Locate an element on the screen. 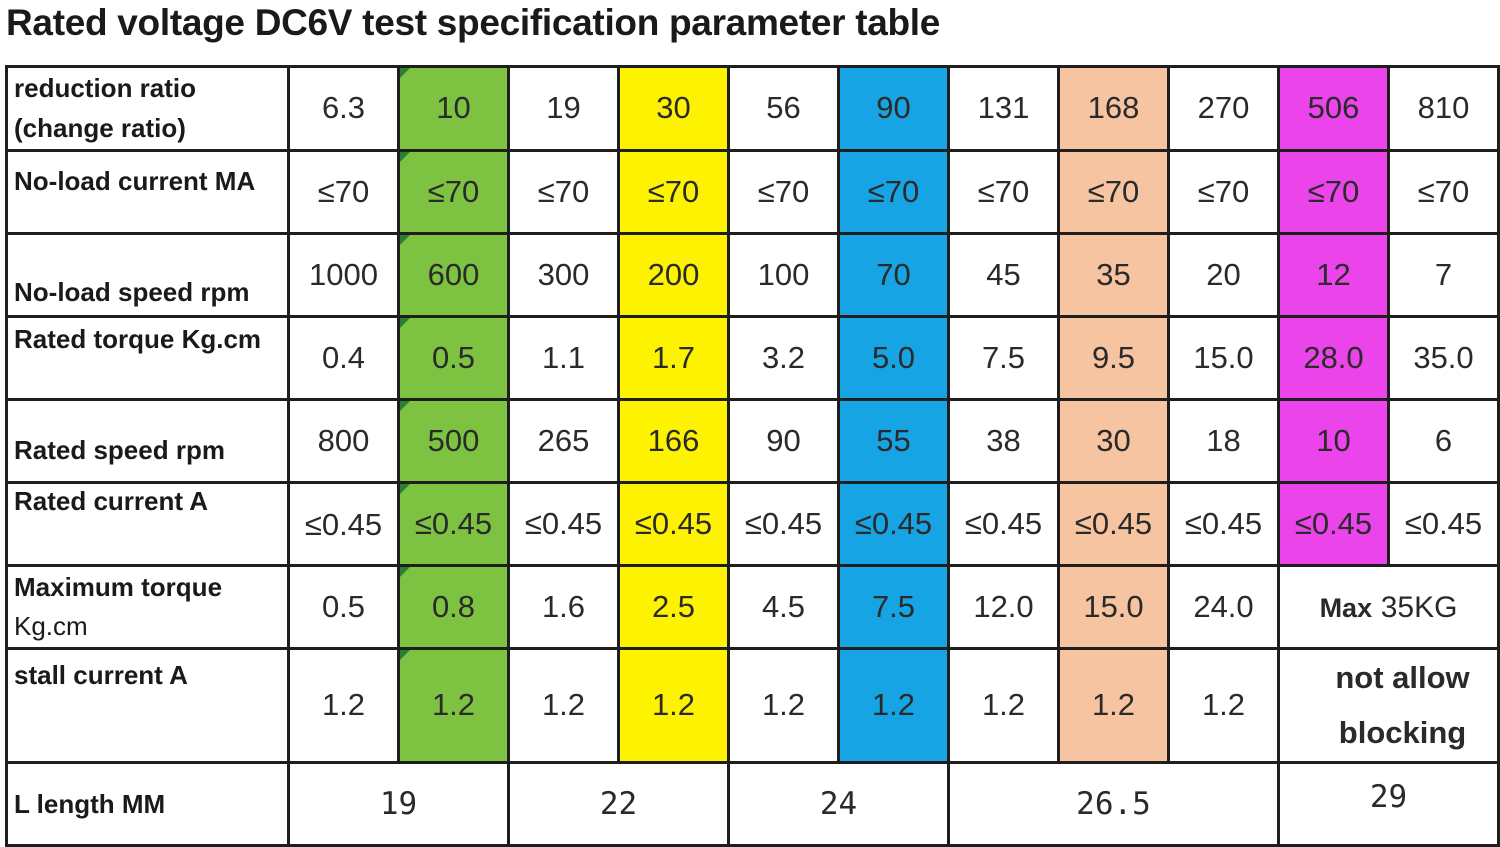 This screenshot has width=1500, height=847. row-label: stall current A is located at coordinates (147, 705).